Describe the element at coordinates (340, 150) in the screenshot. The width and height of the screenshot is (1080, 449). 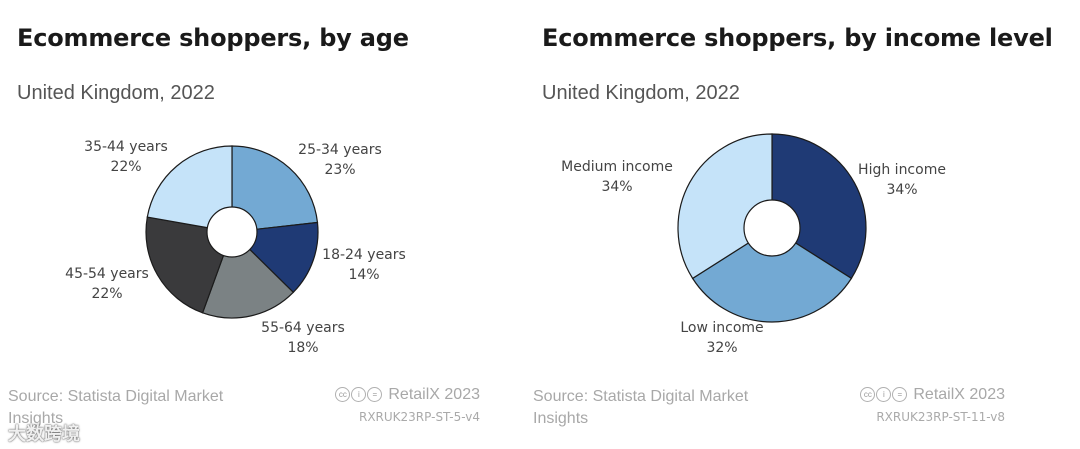
I see `slice-label: 25-34 years` at that location.